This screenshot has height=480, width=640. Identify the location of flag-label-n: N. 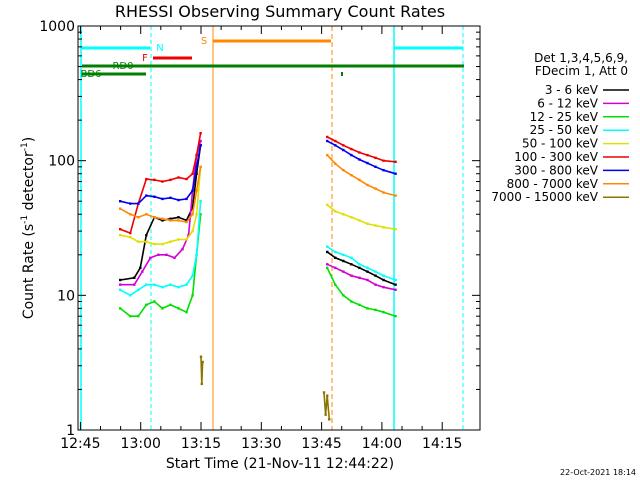
(159, 48).